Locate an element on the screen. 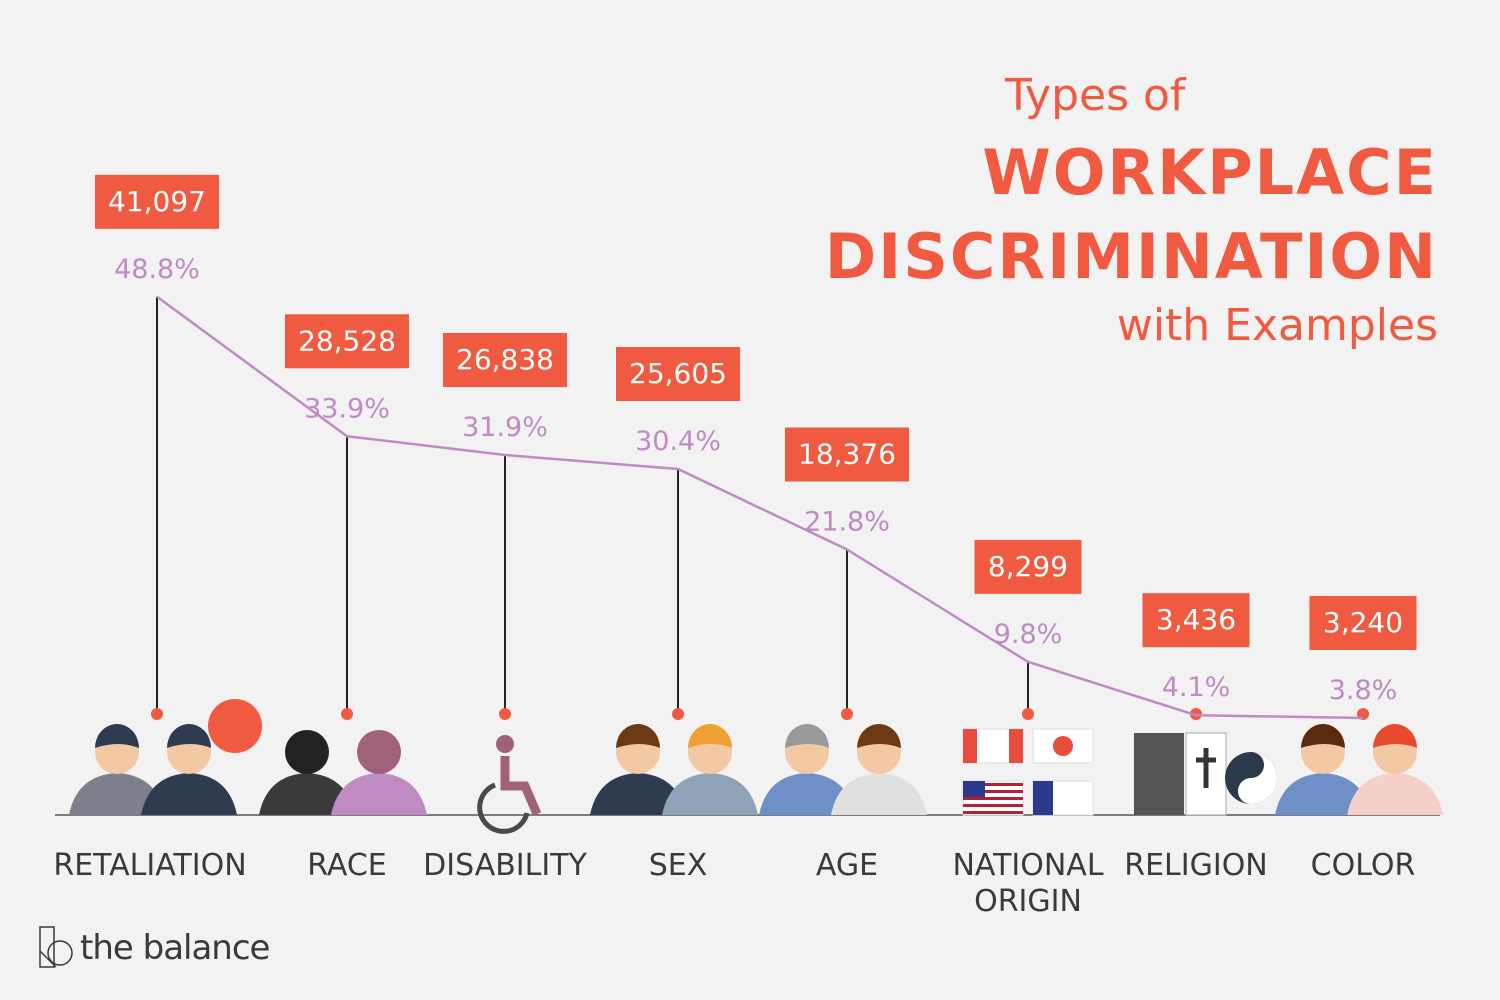  count-label: 28,528 is located at coordinates (347, 340).